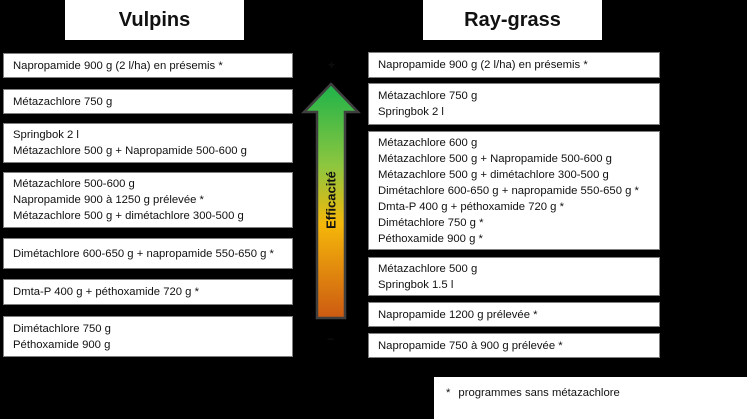 The image size is (747, 419). What do you see at coordinates (62, 344) in the screenshot?
I see `box-line: Péthoxamide 900 g` at bounding box center [62, 344].